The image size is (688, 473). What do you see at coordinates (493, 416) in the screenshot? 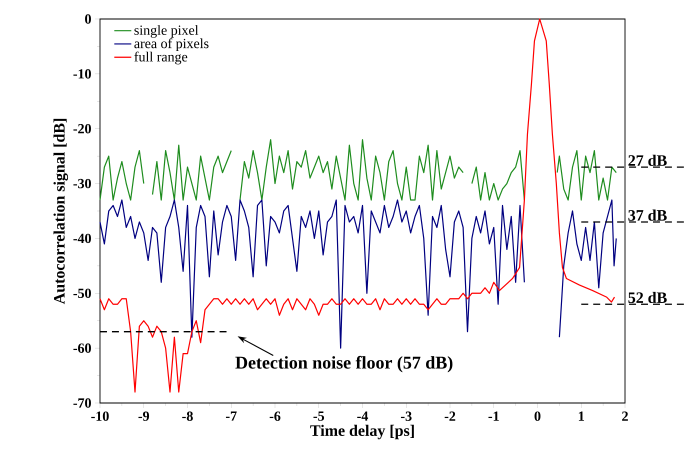
I see `x-tick-label: -1` at bounding box center [493, 416].